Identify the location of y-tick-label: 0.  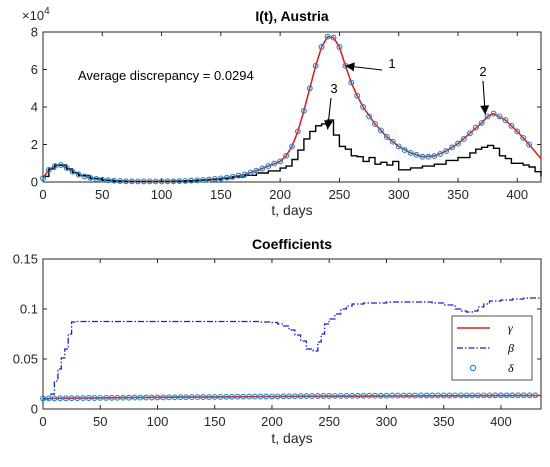
(34, 409).